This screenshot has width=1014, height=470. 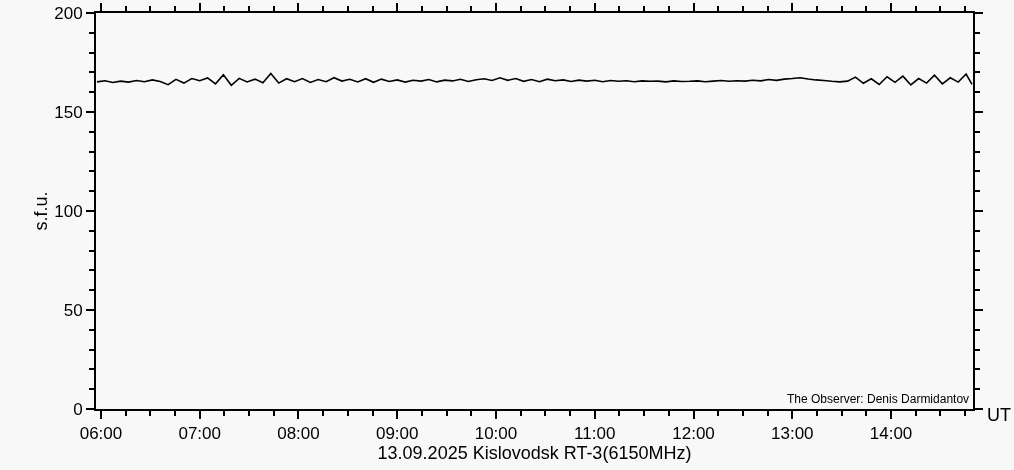 What do you see at coordinates (878, 399) in the screenshot?
I see `annotation: The Observer: Denis Darmidantov` at bounding box center [878, 399].